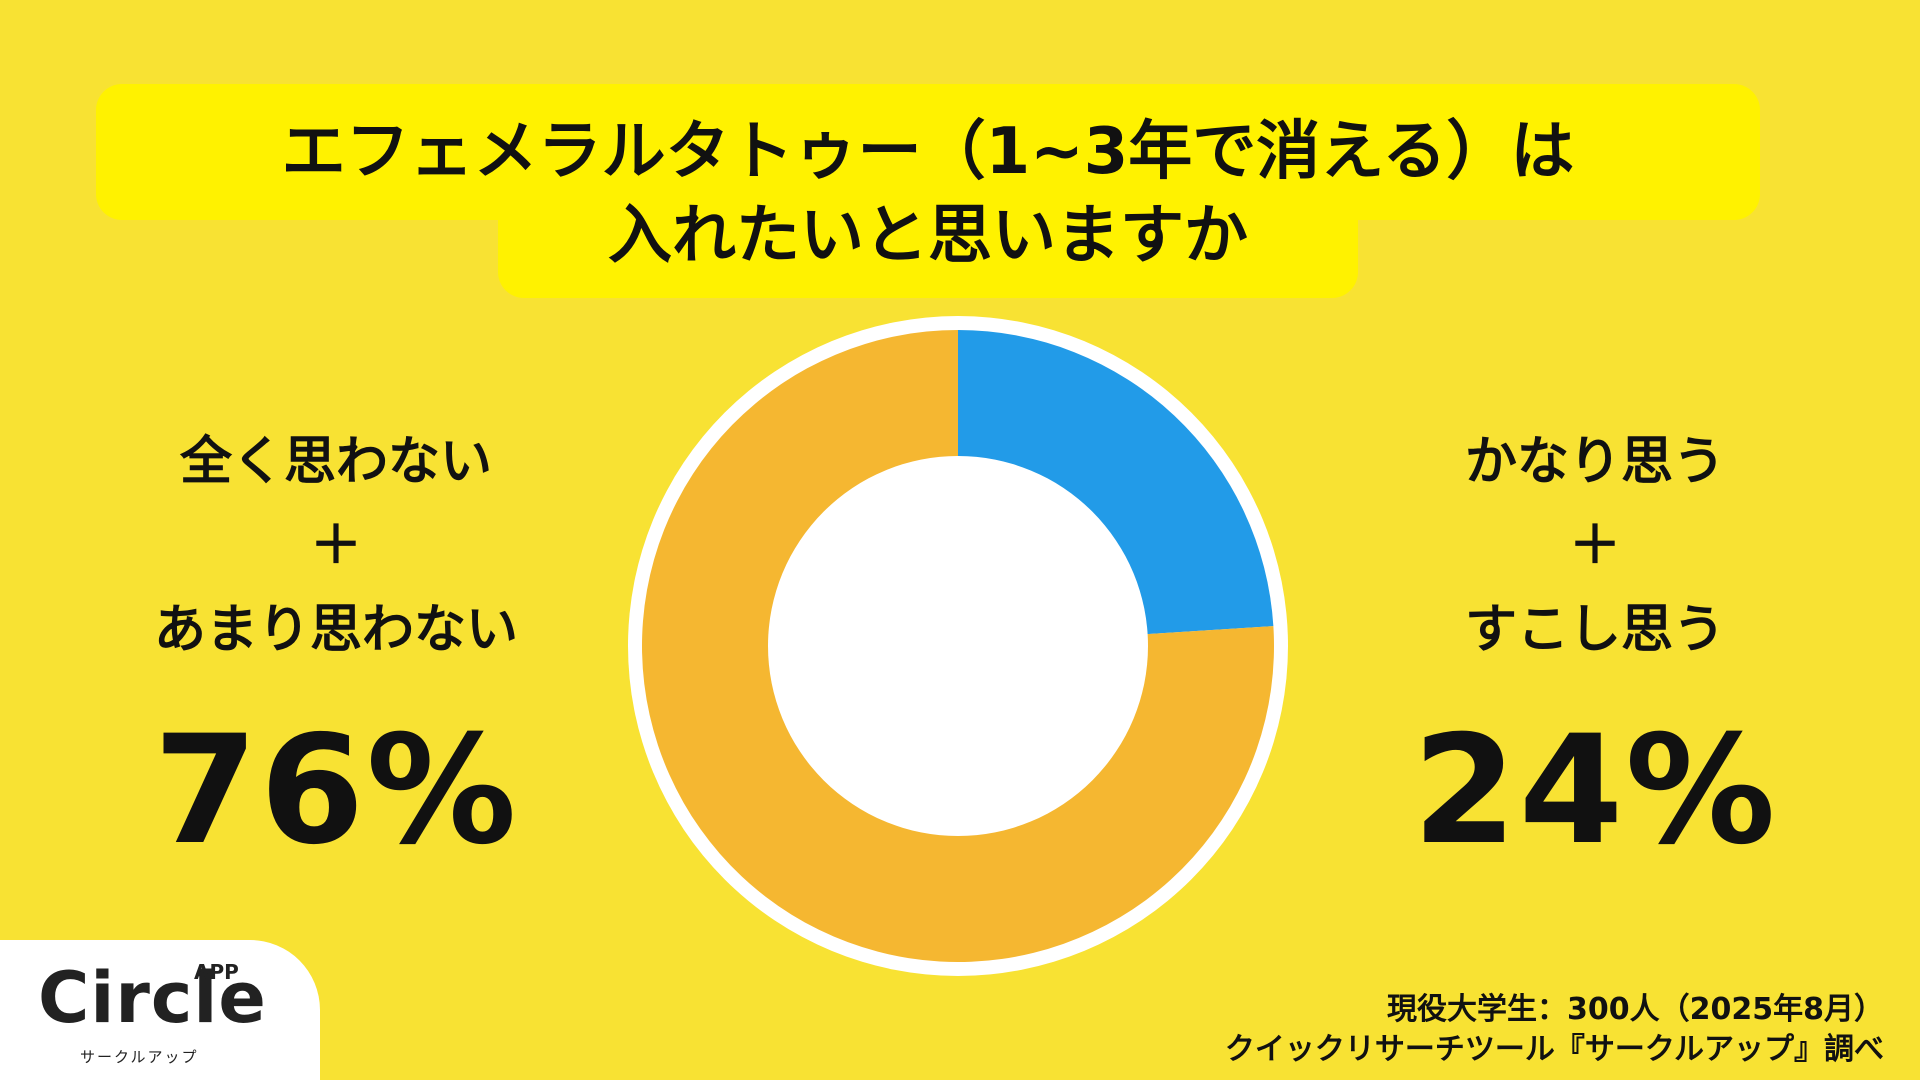 This screenshot has height=1080, width=1920. I want to click on logo-app-badge: APP, so click(216, 972).